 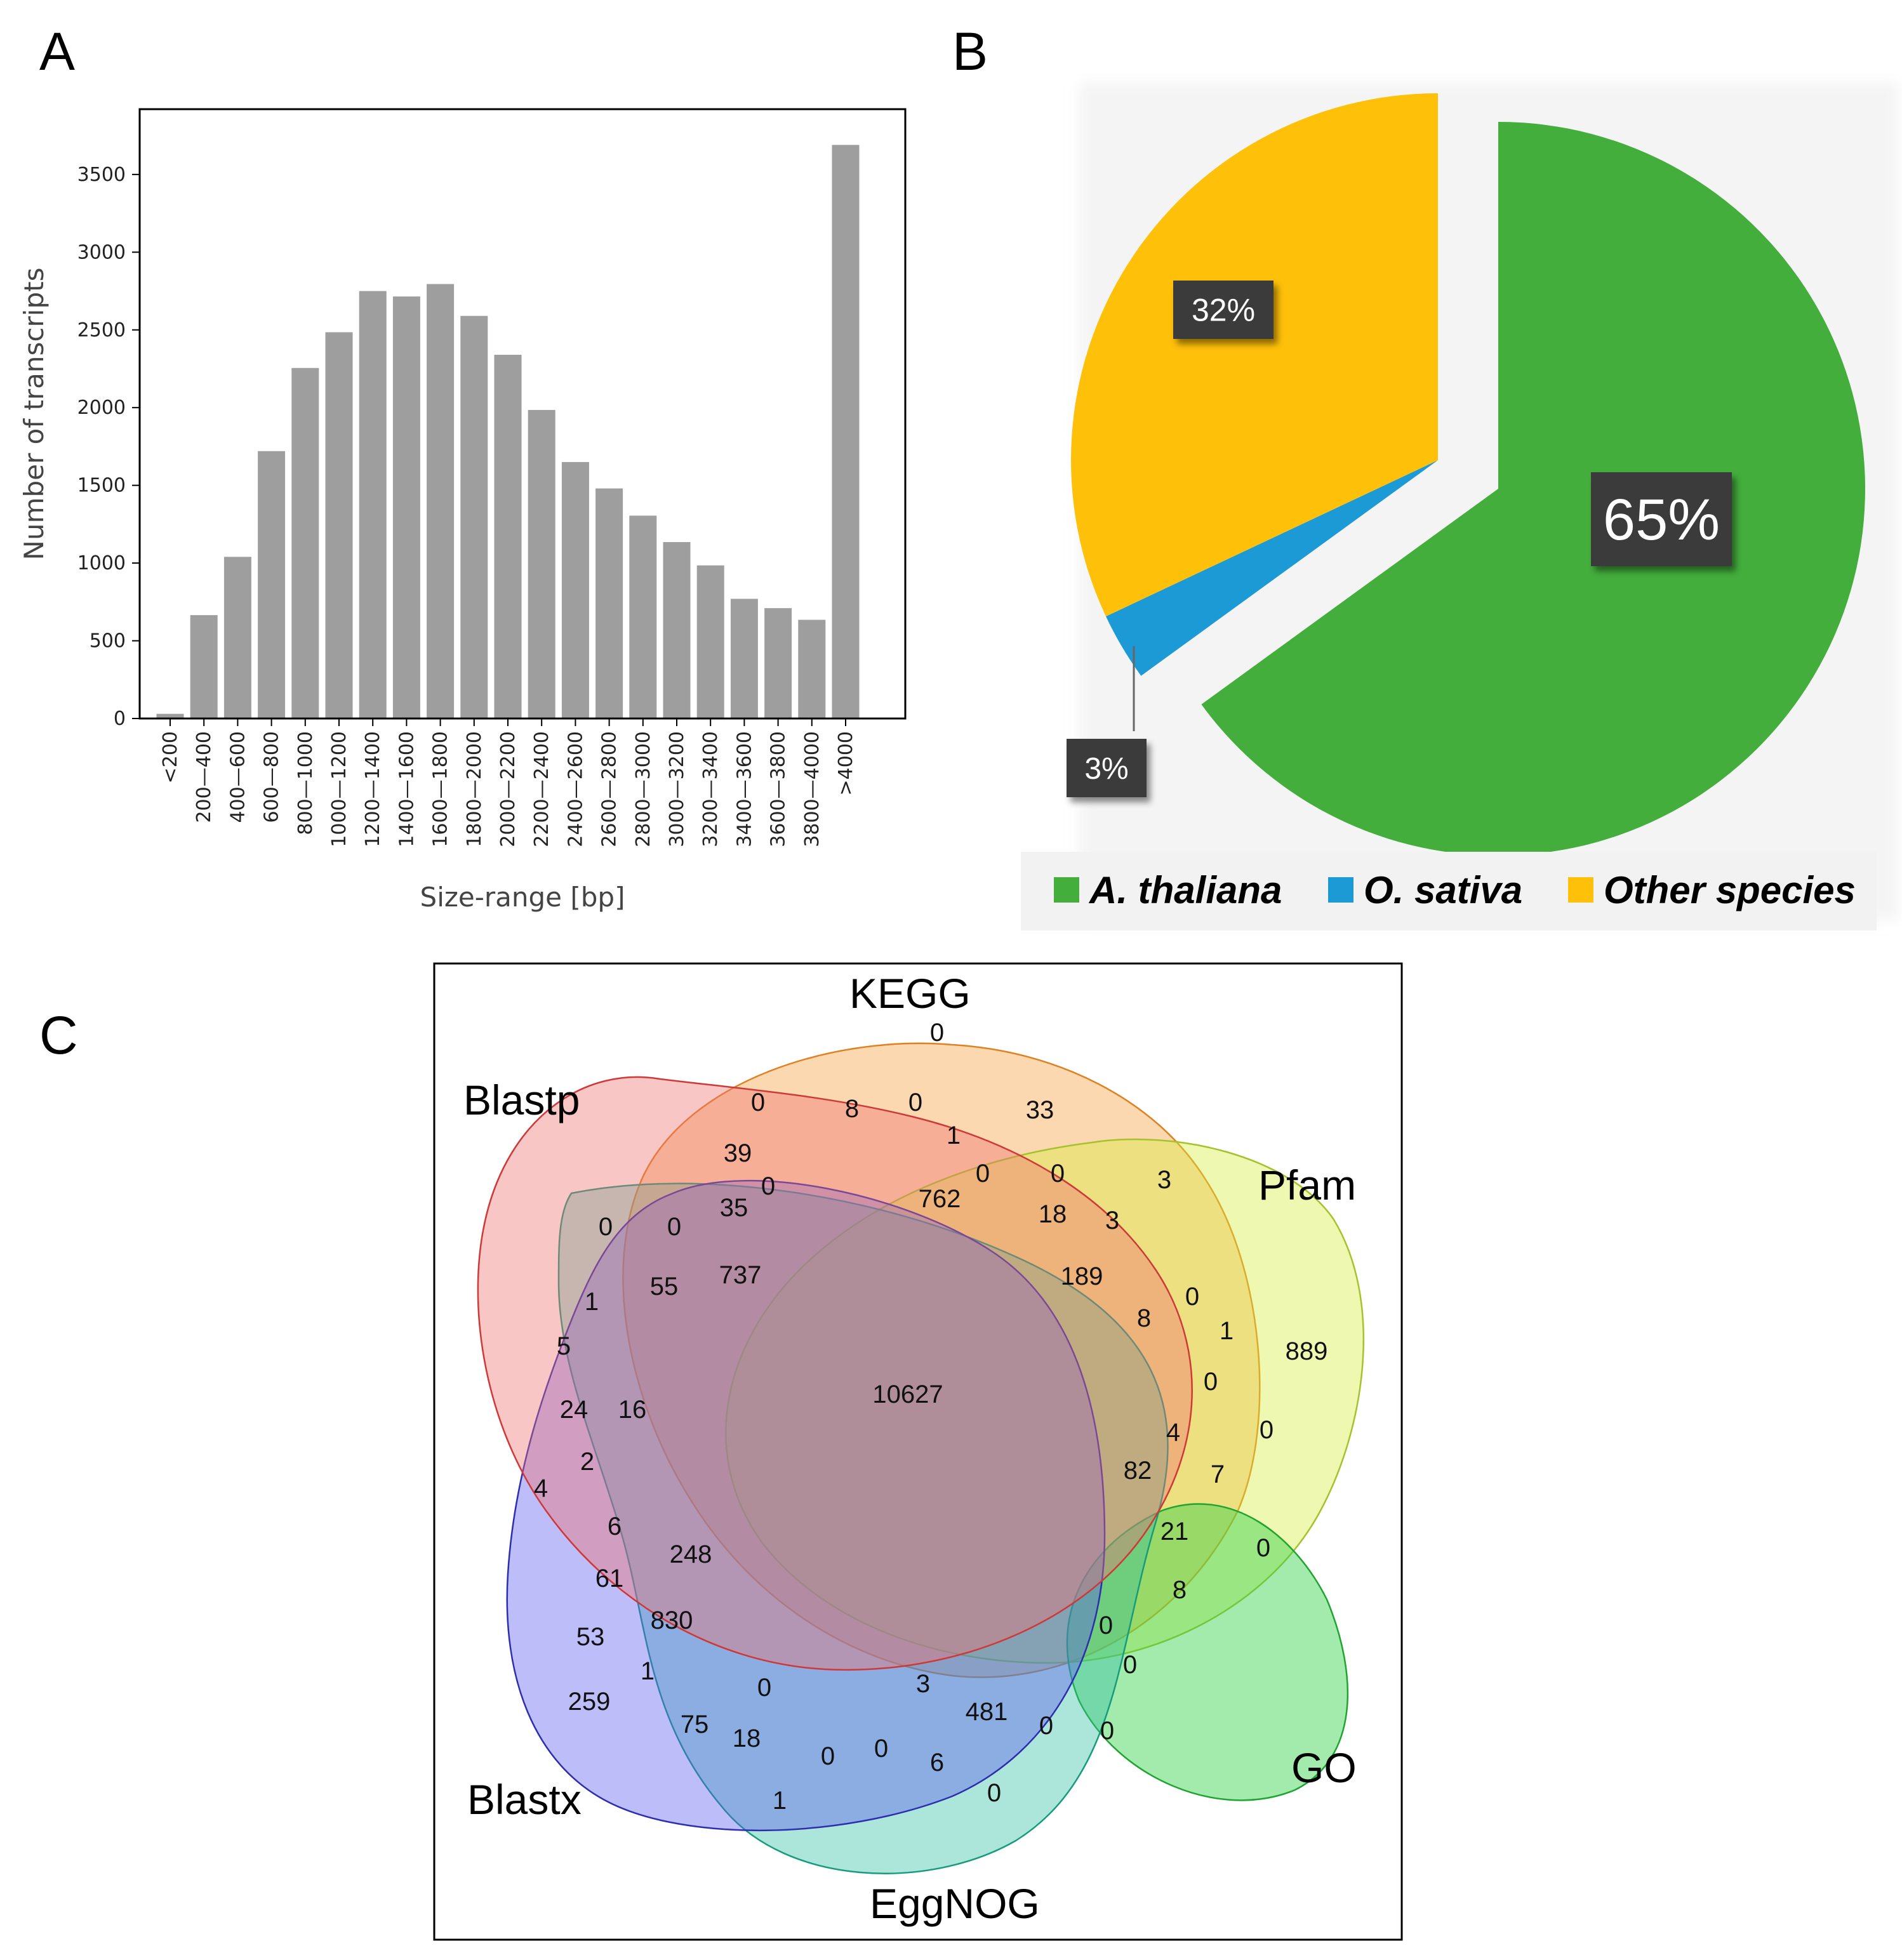 What do you see at coordinates (101, 486) in the screenshot?
I see `y-tick-label: 1500` at bounding box center [101, 486].